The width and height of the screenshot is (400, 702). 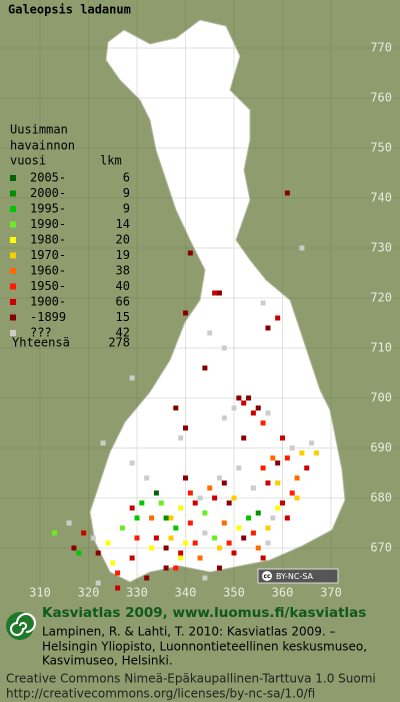 What do you see at coordinates (126, 209) in the screenshot?
I see `legend-count: 9` at bounding box center [126, 209].